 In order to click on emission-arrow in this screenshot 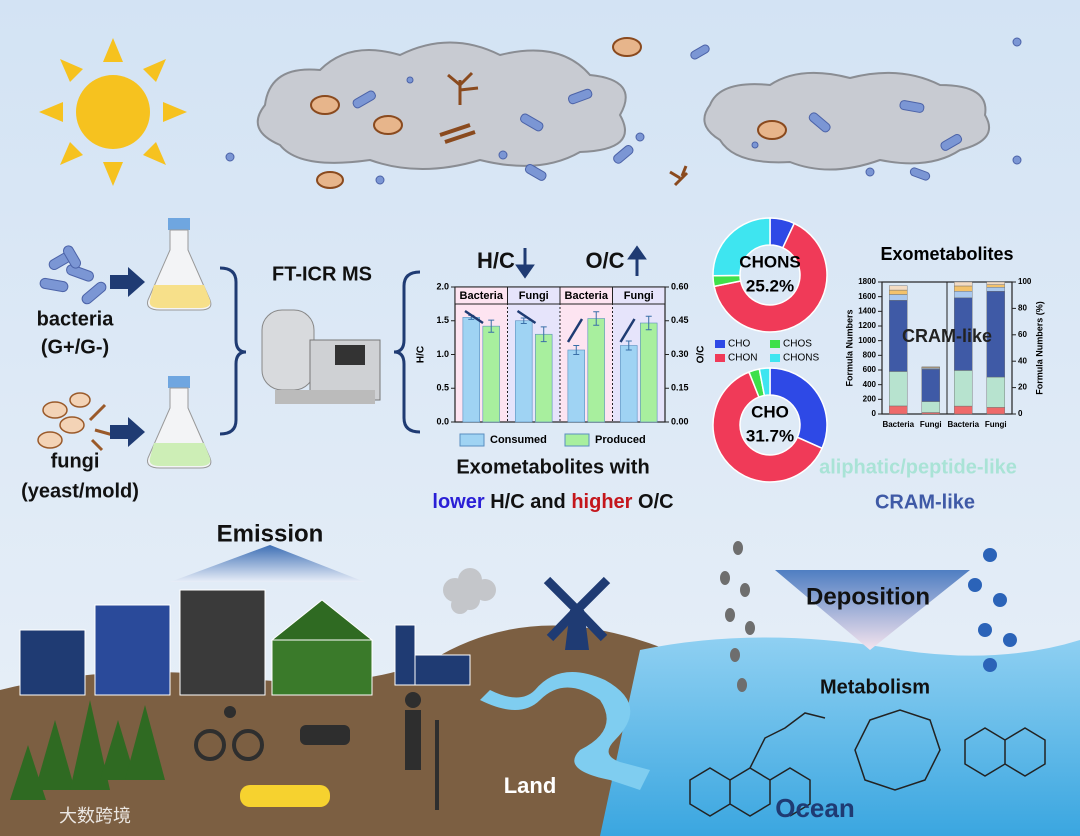, I will do `click(267, 563)`.